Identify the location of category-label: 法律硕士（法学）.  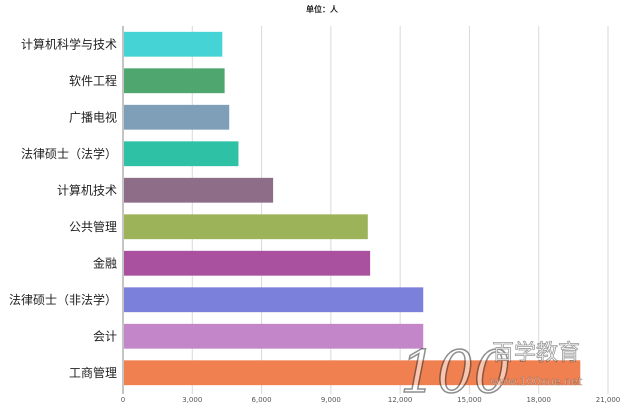
(69, 153).